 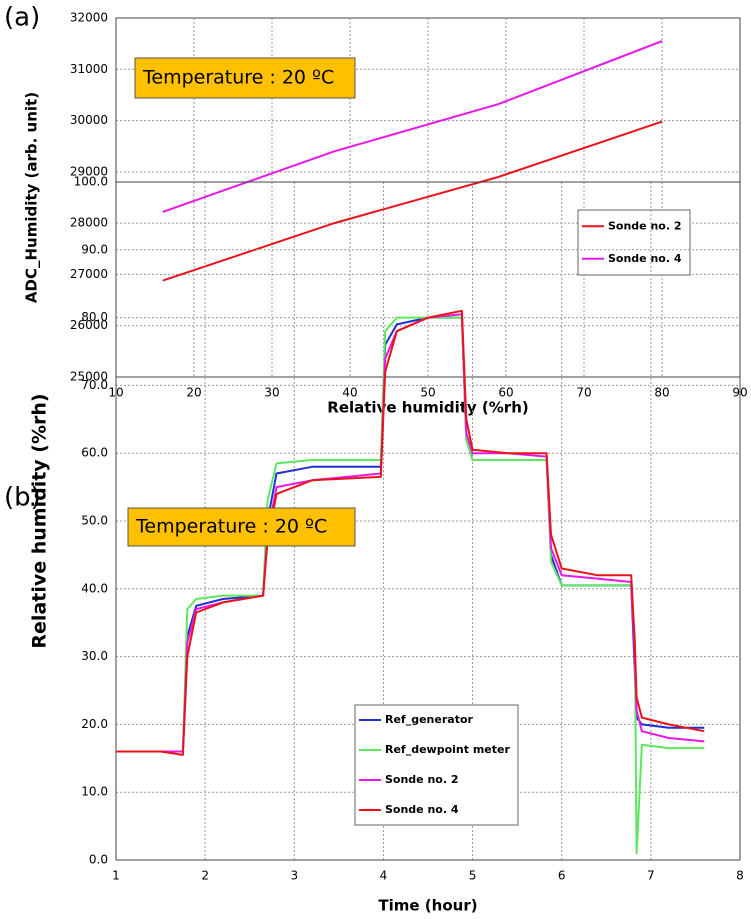 I want to click on panel-label: (a), so click(x=22, y=18).